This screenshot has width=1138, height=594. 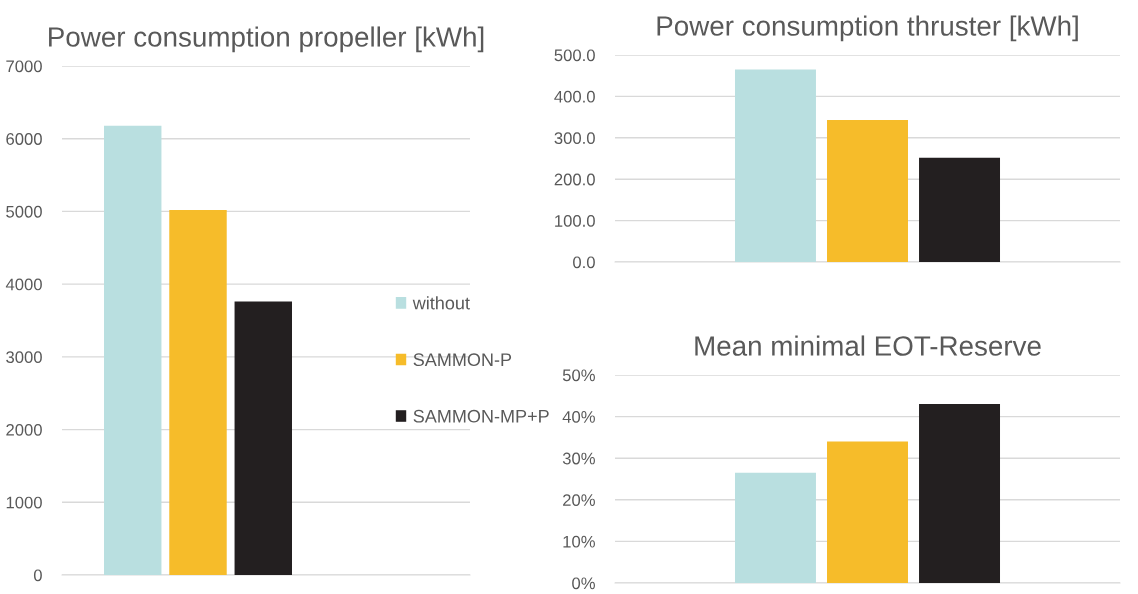 What do you see at coordinates (441, 303) in the screenshot?
I see `legend-label: without` at bounding box center [441, 303].